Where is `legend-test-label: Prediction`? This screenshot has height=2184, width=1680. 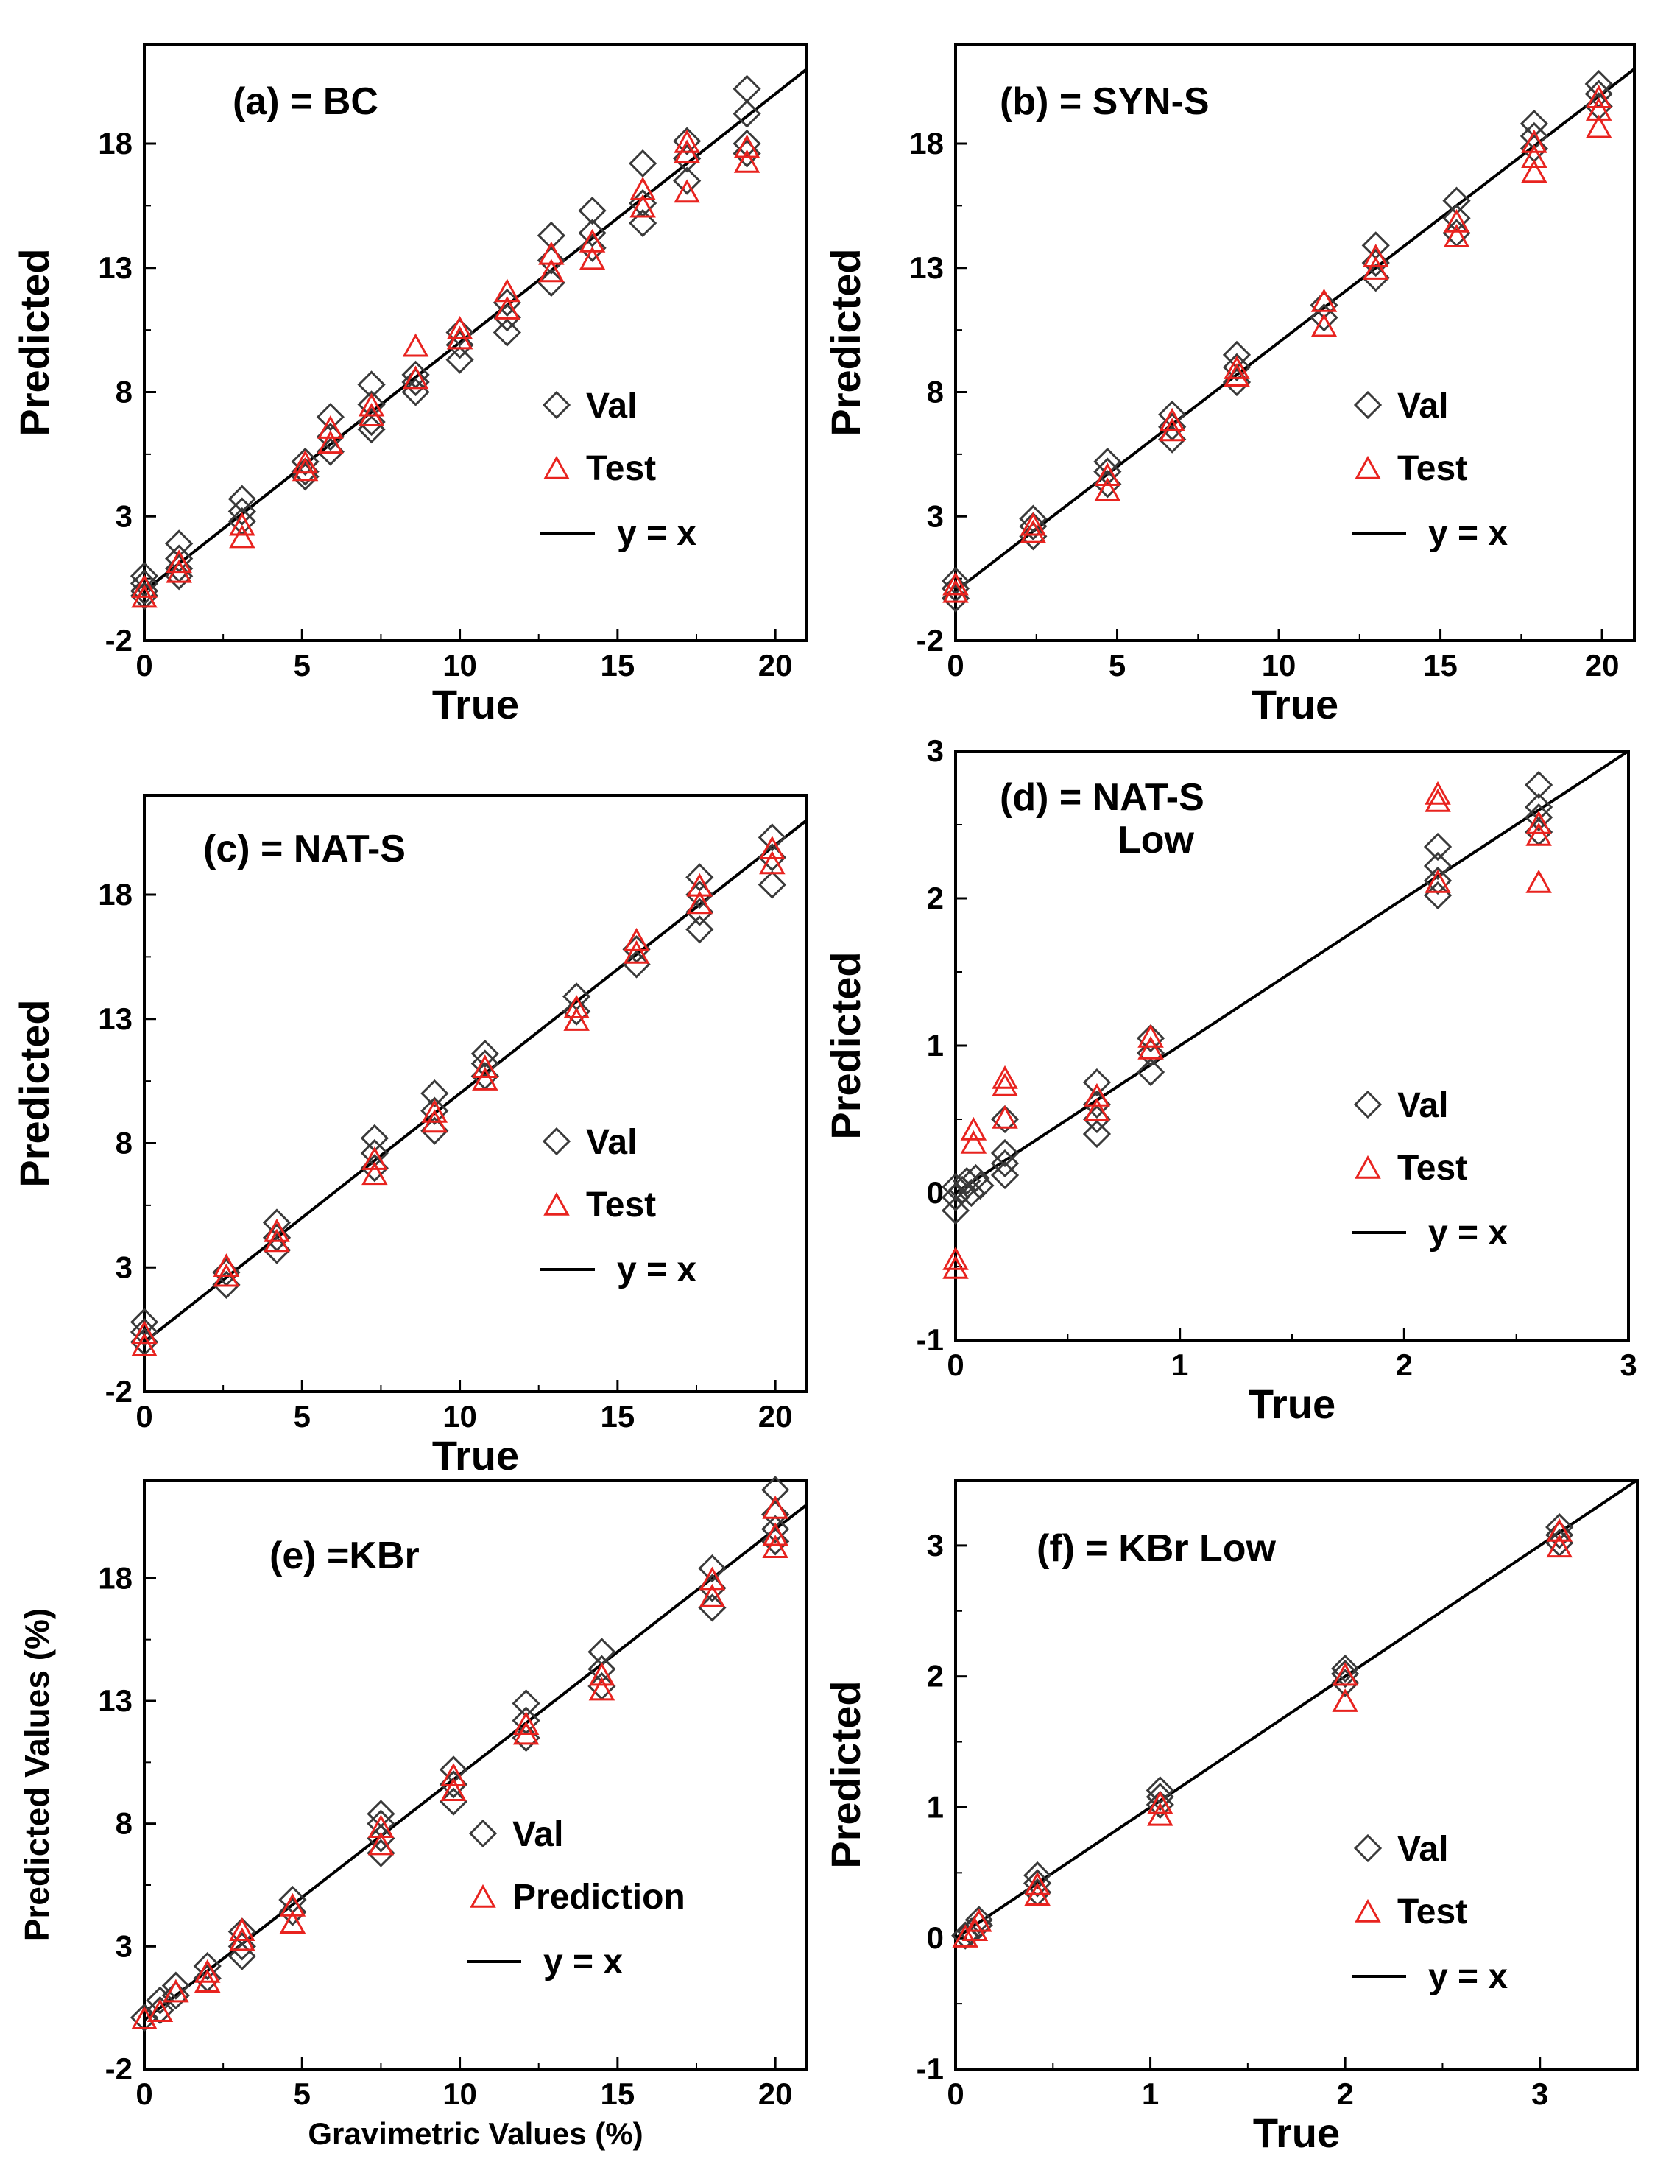 legend-test-label: Prediction is located at coordinates (598, 1898).